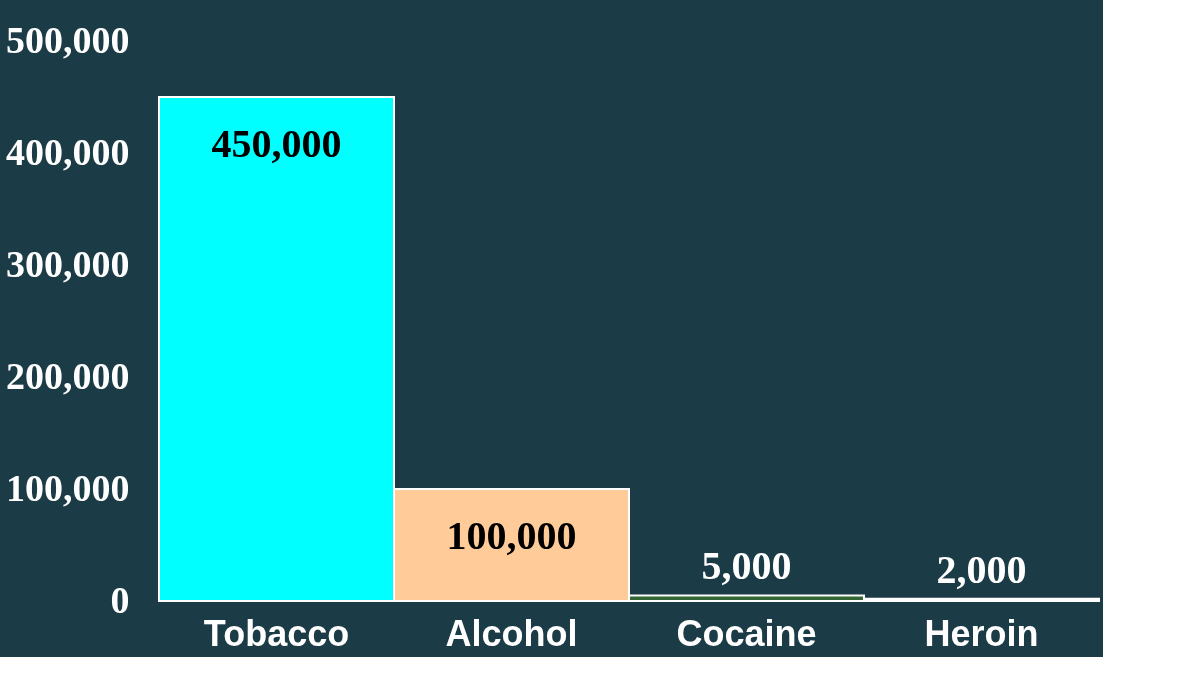  Describe the element at coordinates (68, 263) in the screenshot. I see `y-tick-label: 300,000` at that location.